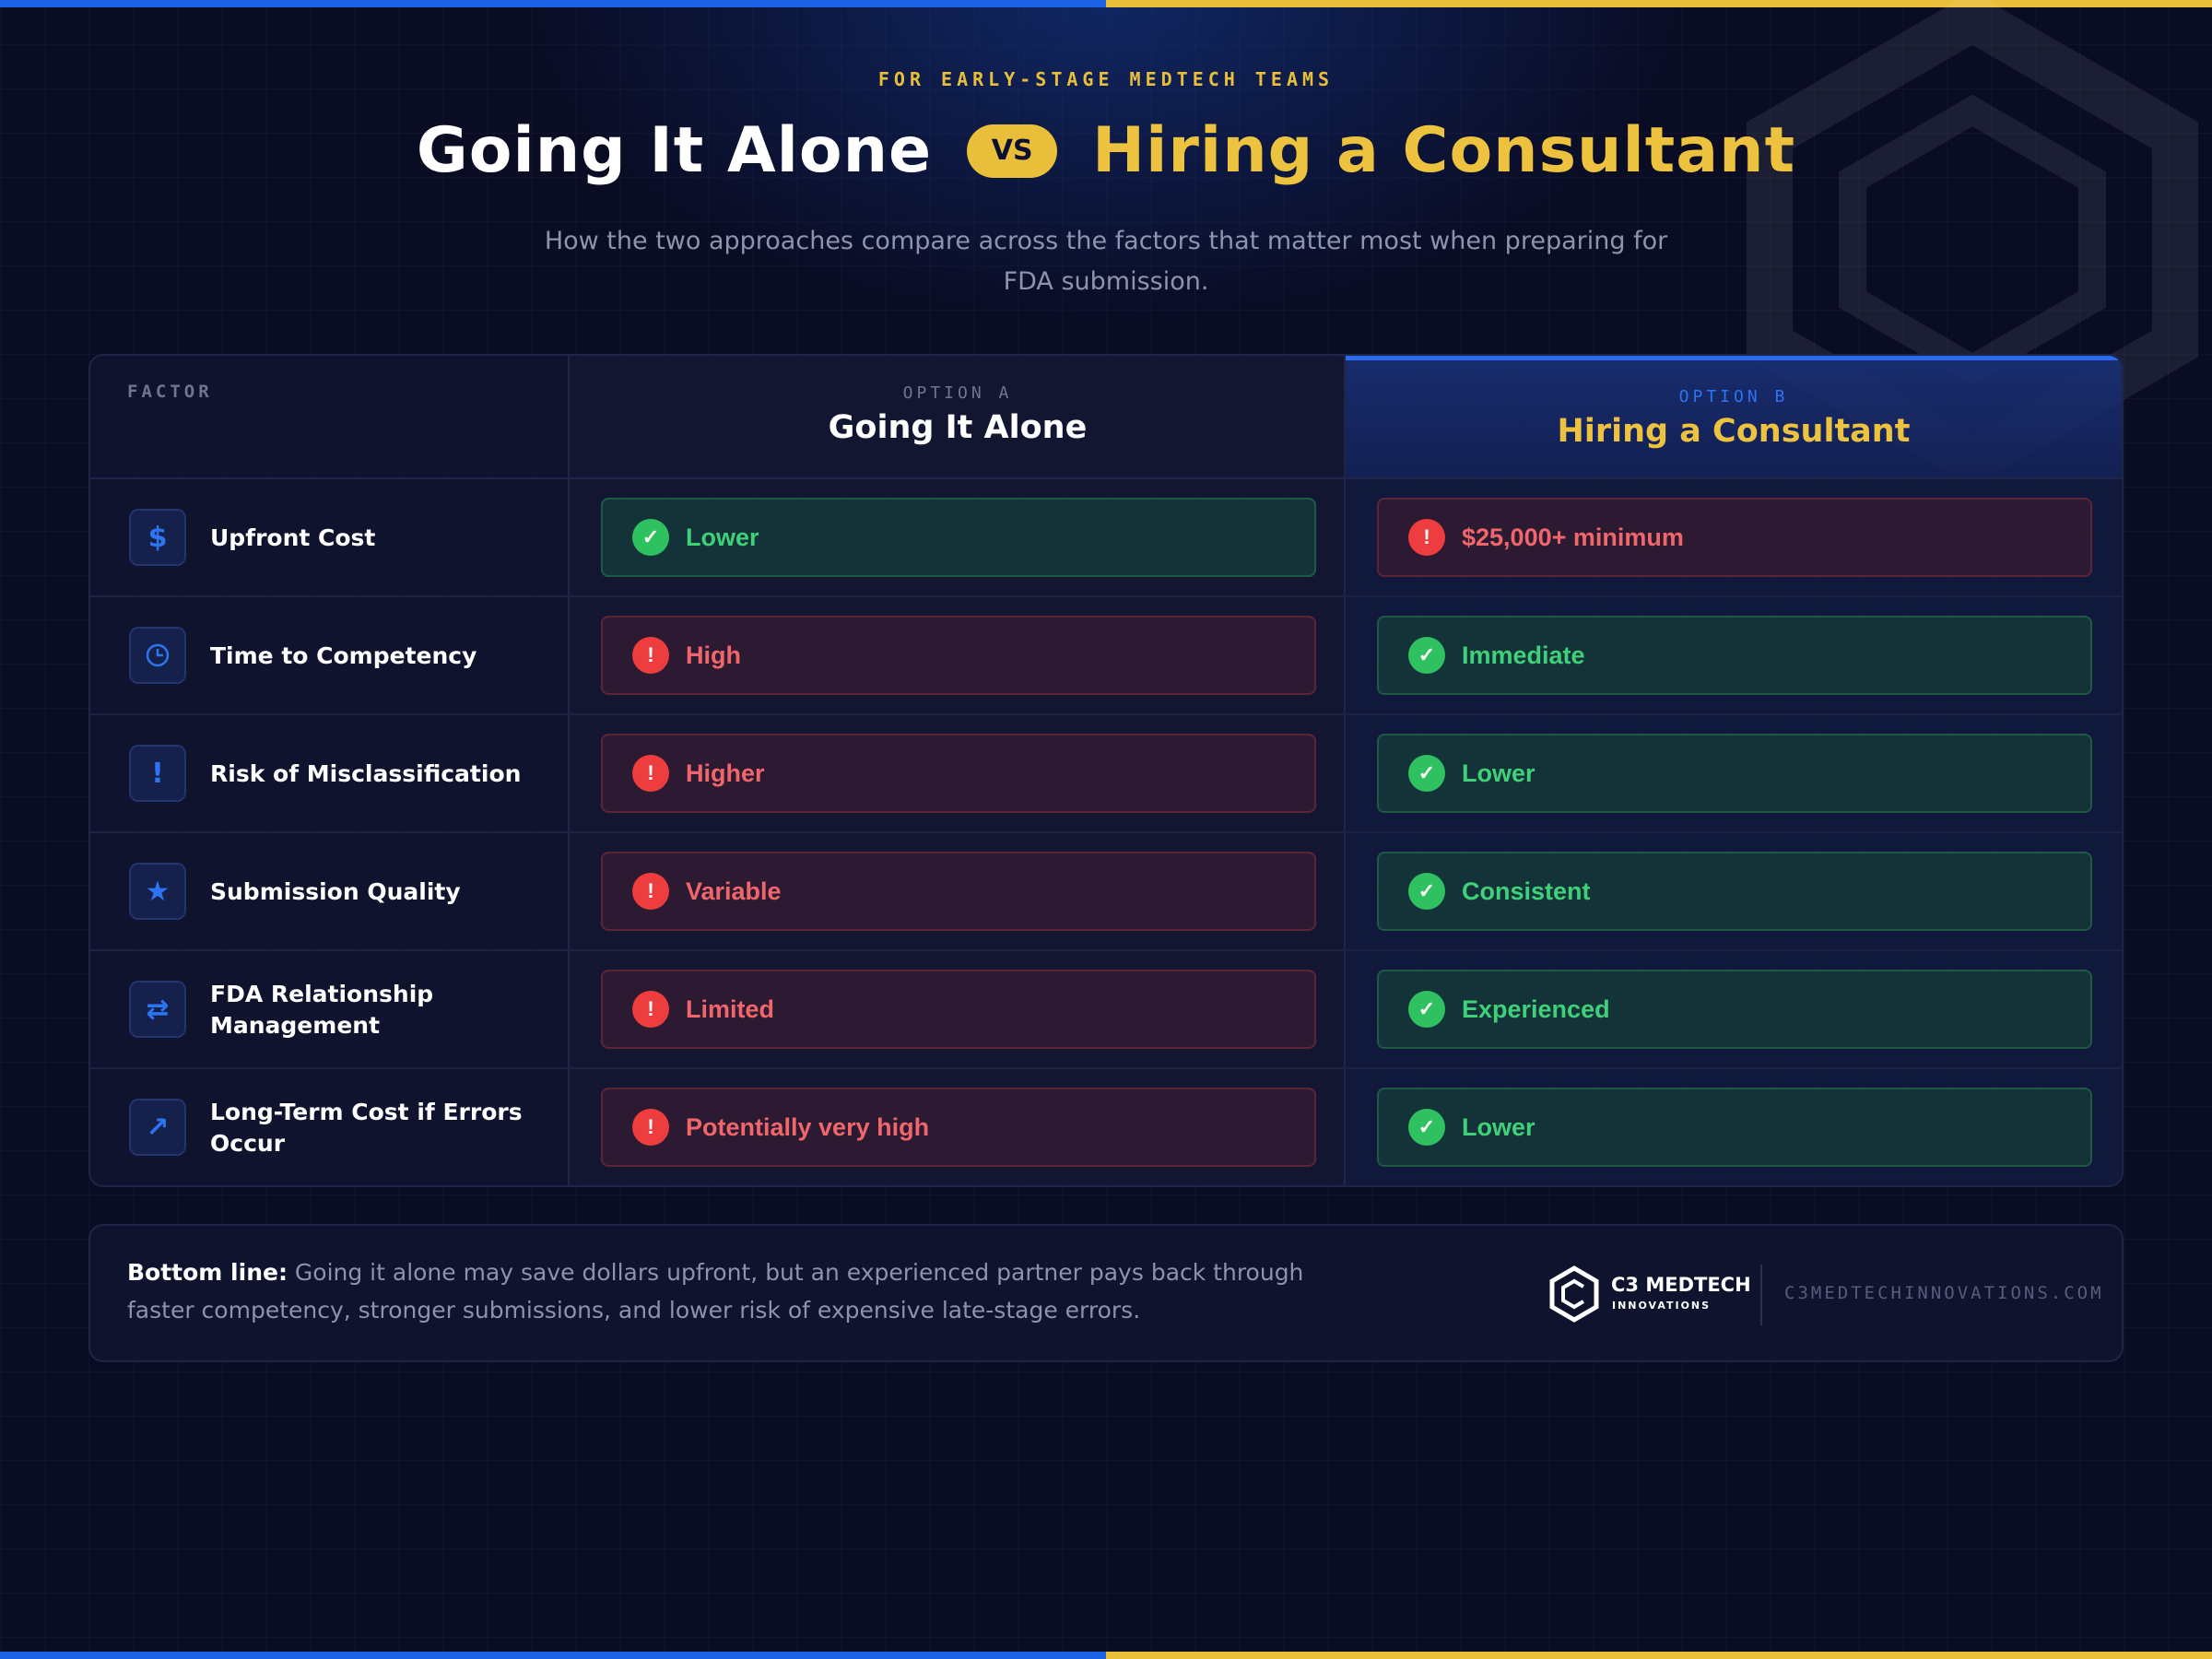 This screenshot has height=1659, width=2212. Describe the element at coordinates (1734, 537) in the screenshot. I see `option-b-value: ! $25,000+ minimum` at that location.